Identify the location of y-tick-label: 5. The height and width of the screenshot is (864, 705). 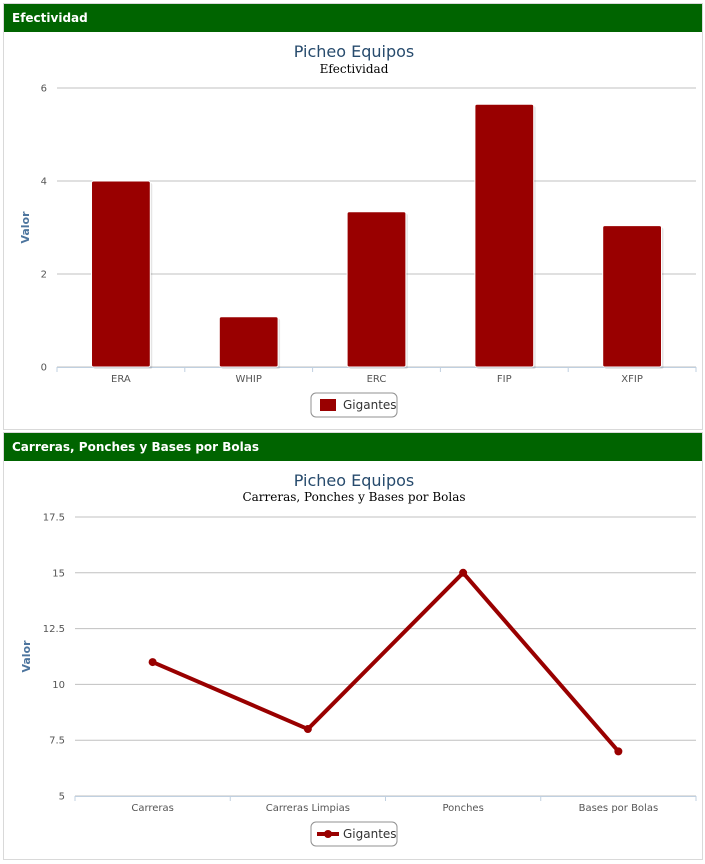
(62, 797).